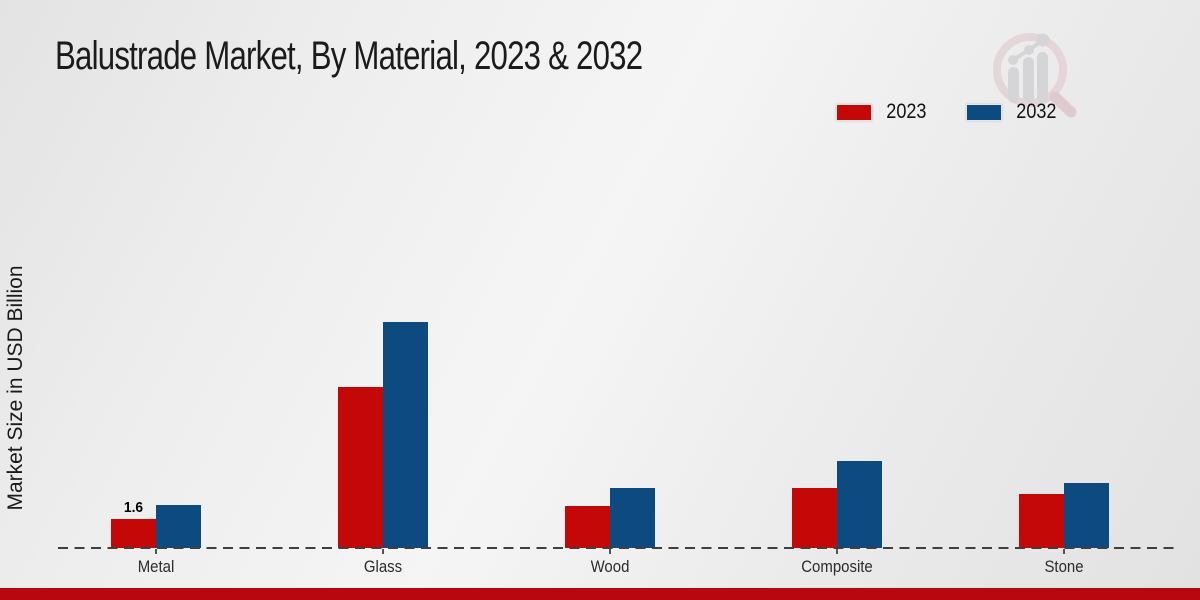 The image size is (1200, 600). Describe the element at coordinates (1036, 111) in the screenshot. I see `legend-label-2032: 2032` at that location.